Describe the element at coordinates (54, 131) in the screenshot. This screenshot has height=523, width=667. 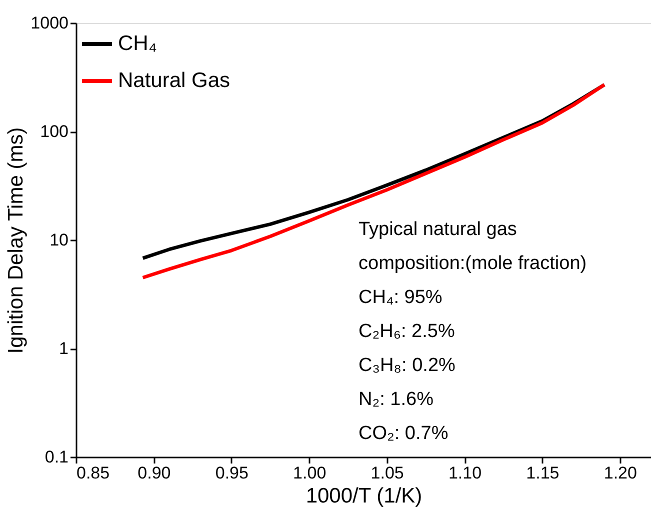
I see `y-tick-label: 100` at that location.